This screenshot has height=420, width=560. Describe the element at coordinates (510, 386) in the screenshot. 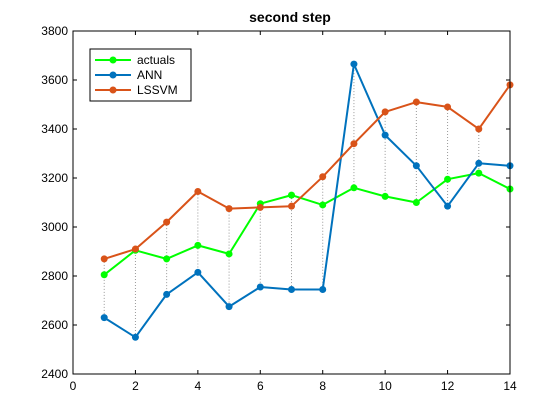

I see `x-tick-label: 14` at that location.